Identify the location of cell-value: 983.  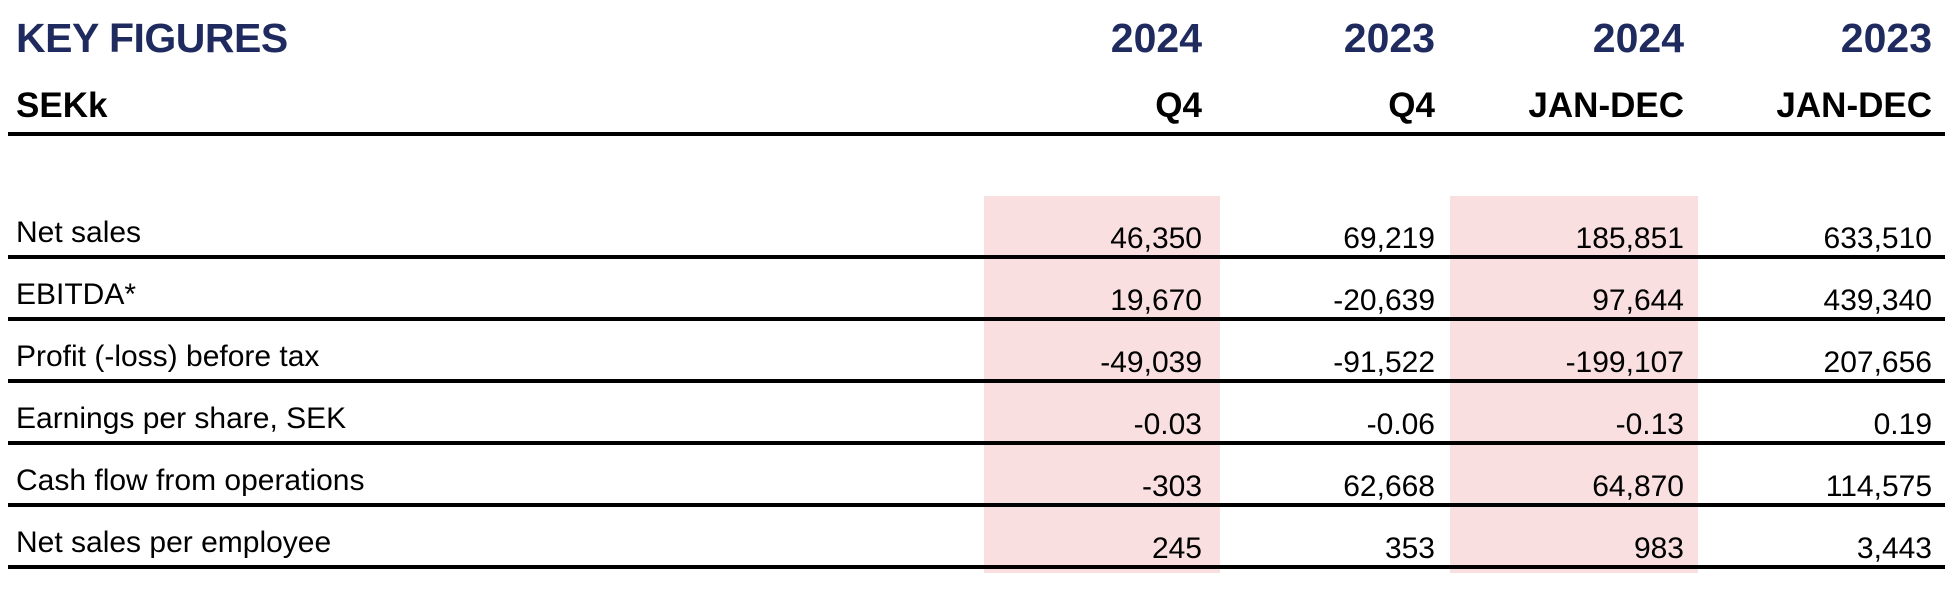
(1658, 548).